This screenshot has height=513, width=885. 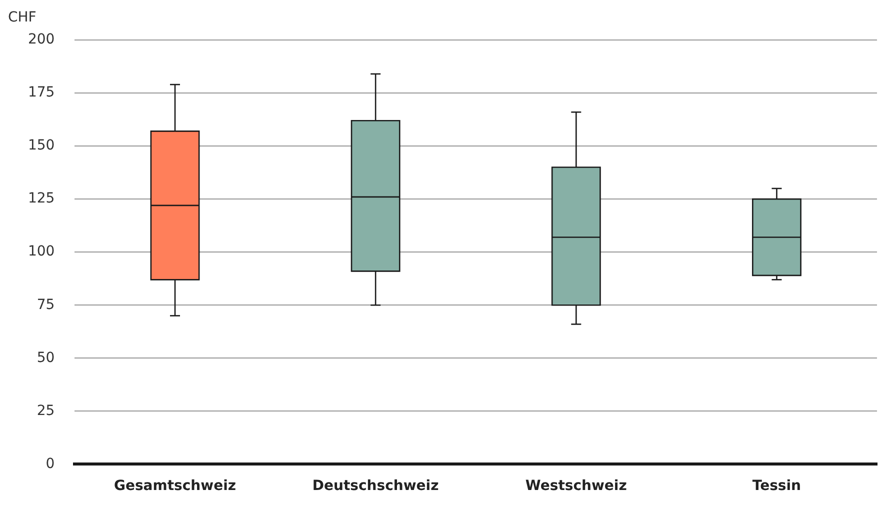 What do you see at coordinates (41, 146) in the screenshot?
I see `y-tick-label: 150` at bounding box center [41, 146].